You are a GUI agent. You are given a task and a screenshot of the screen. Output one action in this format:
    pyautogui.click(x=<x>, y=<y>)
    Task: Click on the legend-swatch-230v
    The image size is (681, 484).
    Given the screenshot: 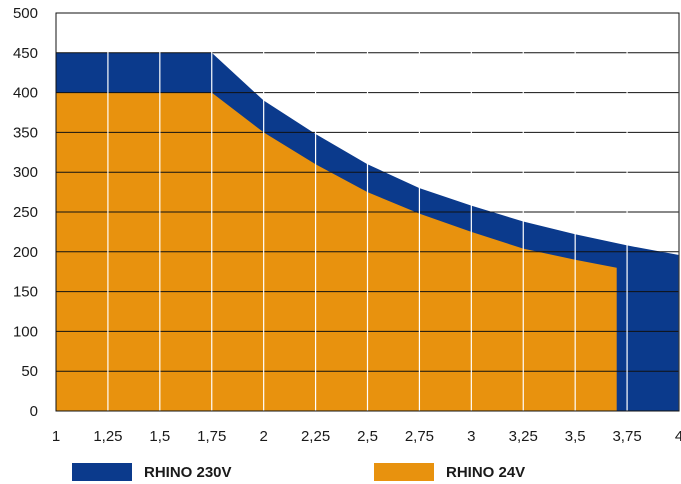 What is the action you would take?
    pyautogui.click(x=102, y=472)
    